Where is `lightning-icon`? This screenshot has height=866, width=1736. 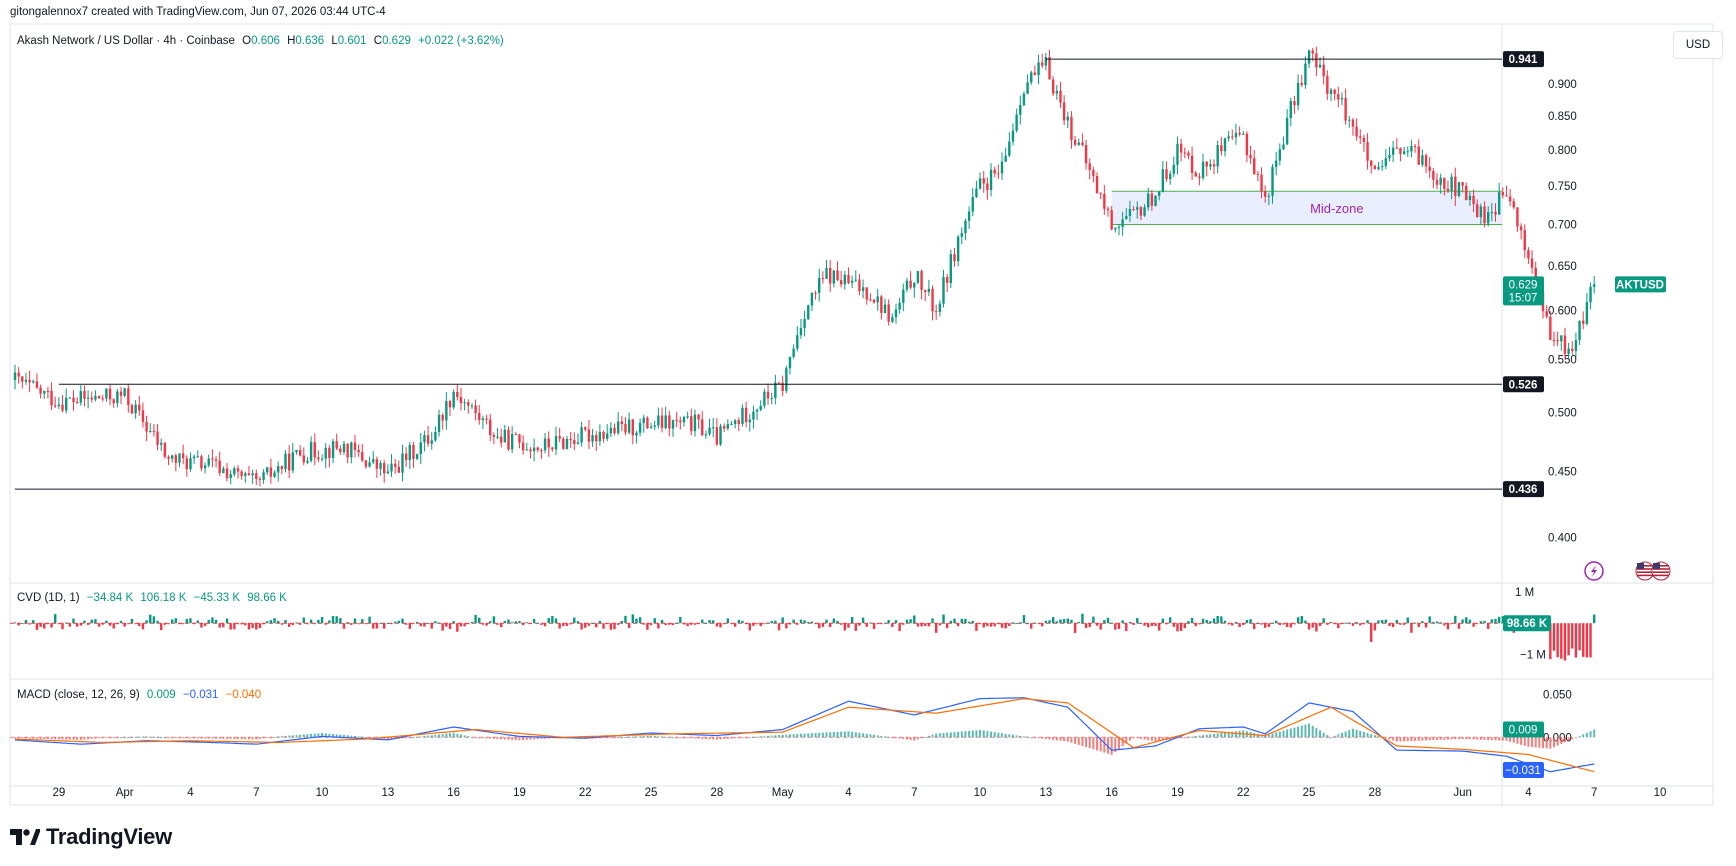
lightning-icon is located at coordinates (1594, 571).